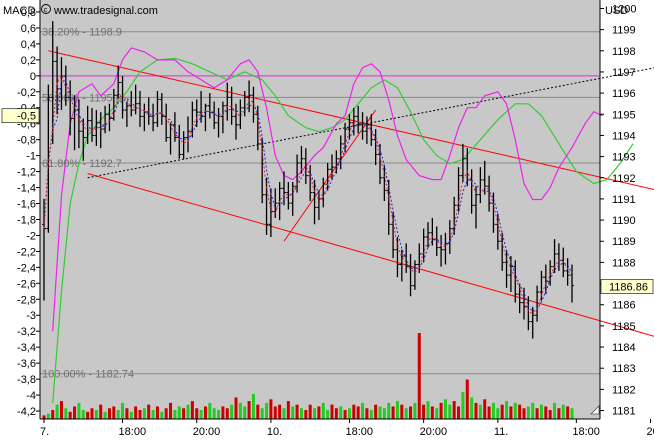  Describe the element at coordinates (26, 252) in the screenshot. I see `left-tick-label: -2,2` at that location.